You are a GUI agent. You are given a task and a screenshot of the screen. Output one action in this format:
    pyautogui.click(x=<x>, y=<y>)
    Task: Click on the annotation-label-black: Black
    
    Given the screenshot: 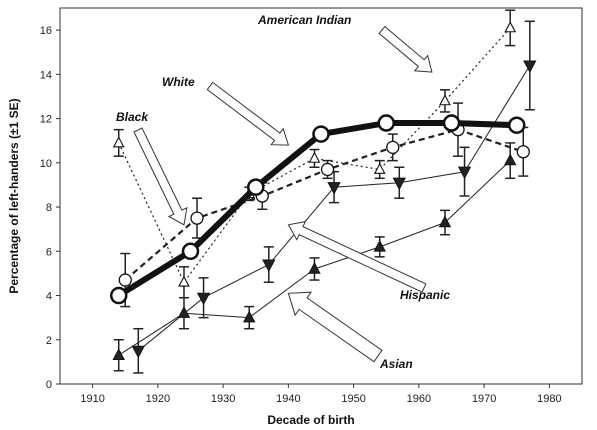 What is the action you would take?
    pyautogui.click(x=132, y=117)
    